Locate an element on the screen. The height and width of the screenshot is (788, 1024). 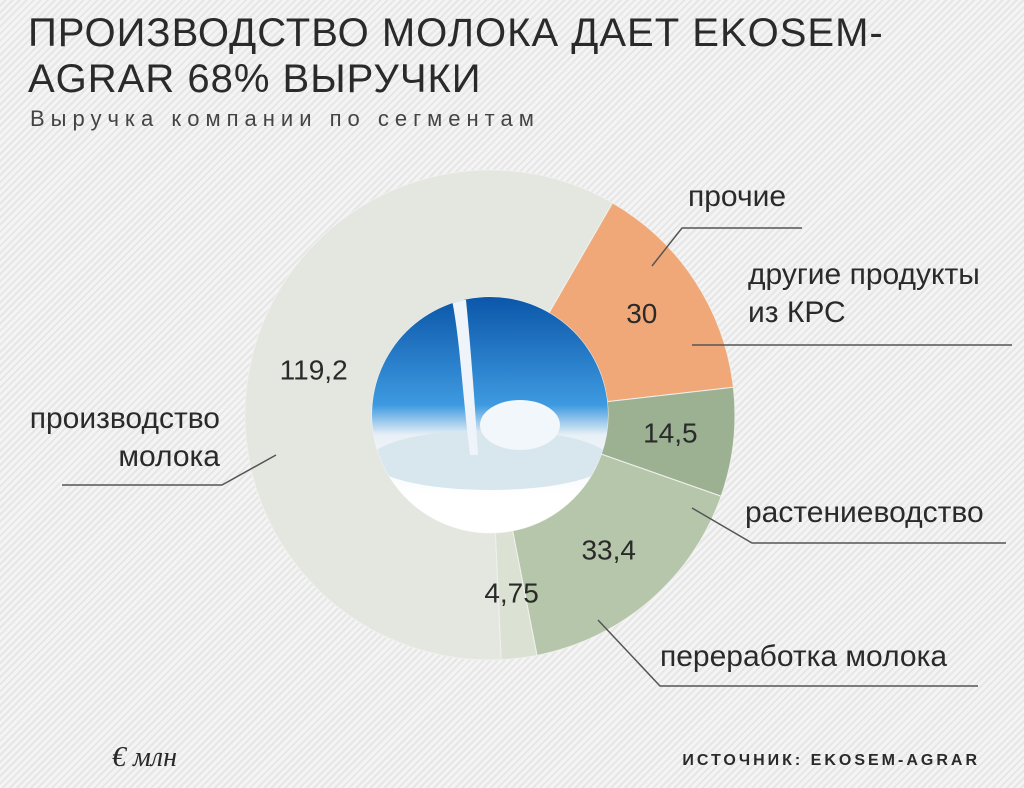
category-label: производство молока is located at coordinates (124, 437).